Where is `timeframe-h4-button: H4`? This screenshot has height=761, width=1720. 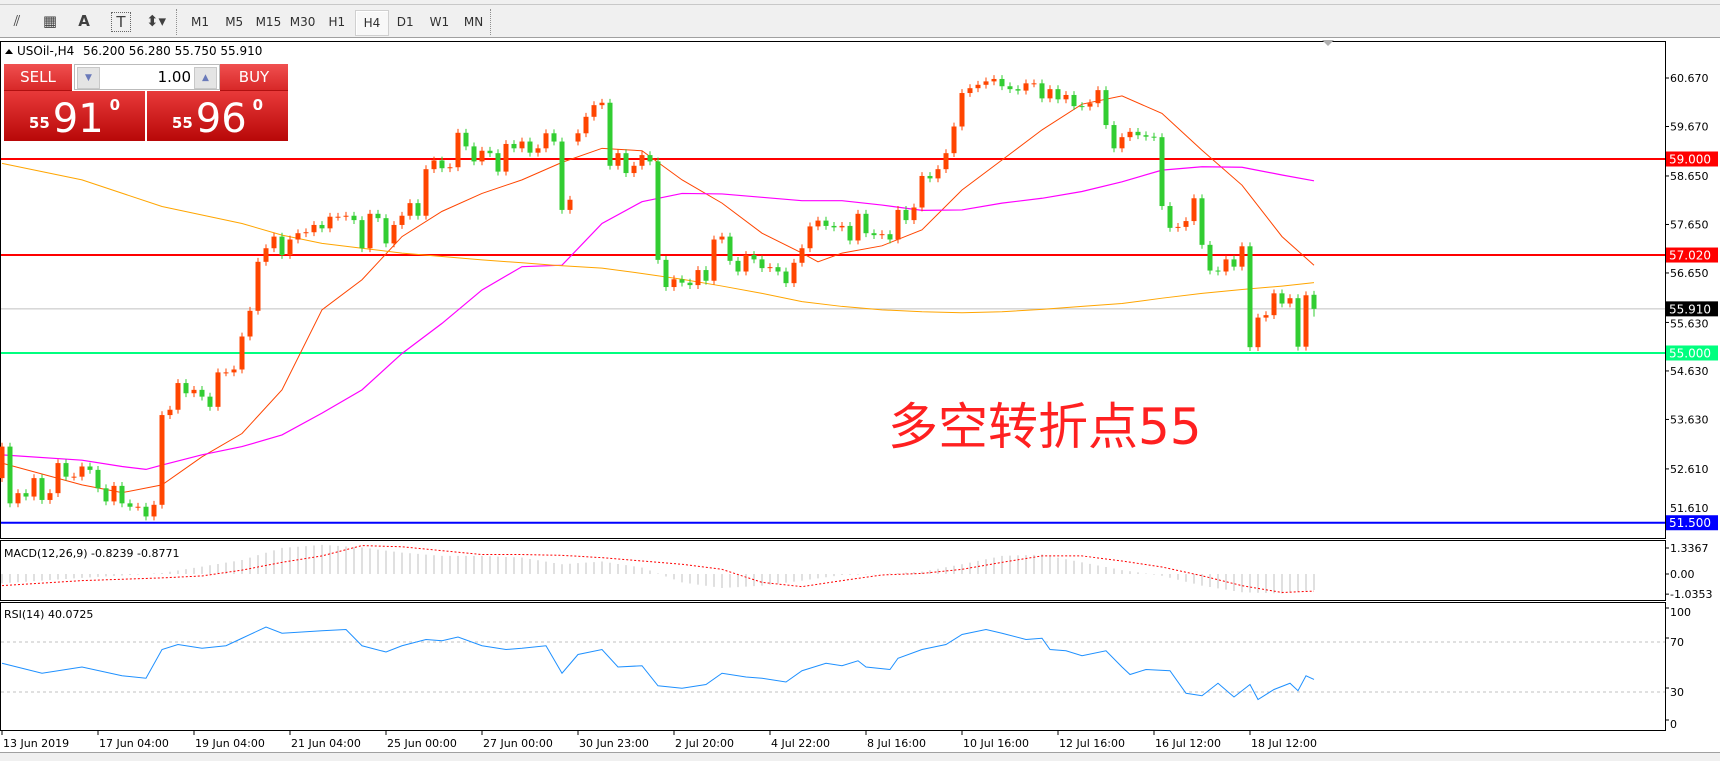 timeframe-h4-button: H4 is located at coordinates (372, 23).